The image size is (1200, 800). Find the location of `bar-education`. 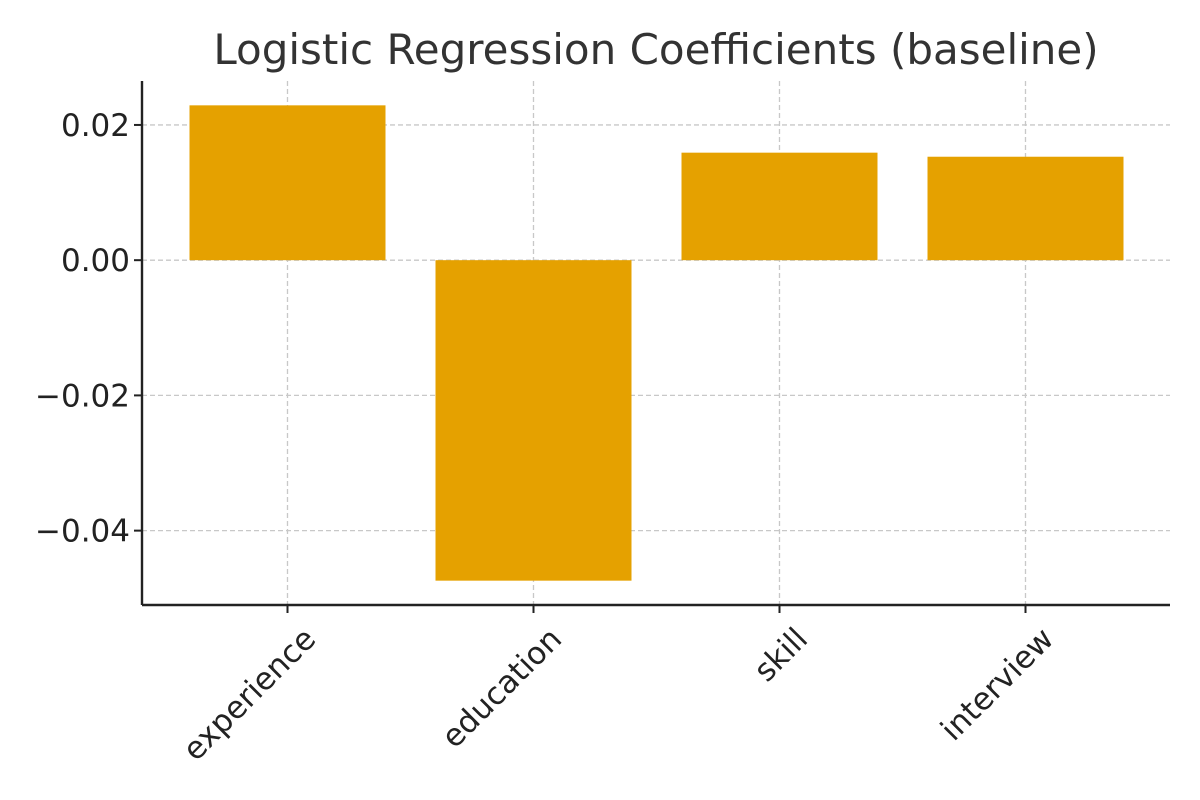

bar-education is located at coordinates (533, 420).